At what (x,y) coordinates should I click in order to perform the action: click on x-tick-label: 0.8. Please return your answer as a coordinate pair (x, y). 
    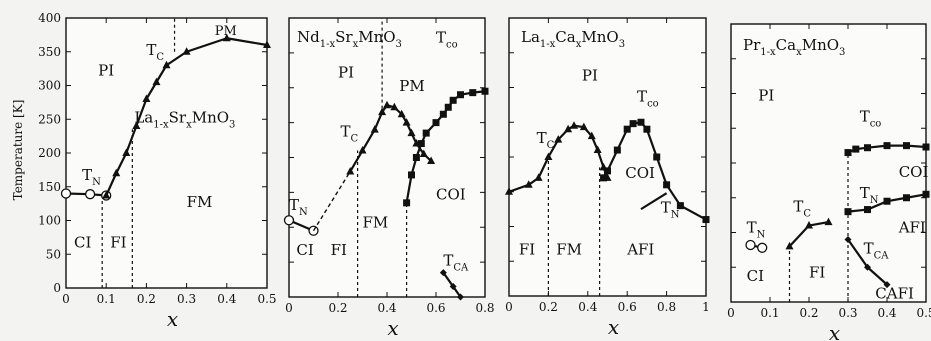
    Looking at the image, I should click on (666, 307).